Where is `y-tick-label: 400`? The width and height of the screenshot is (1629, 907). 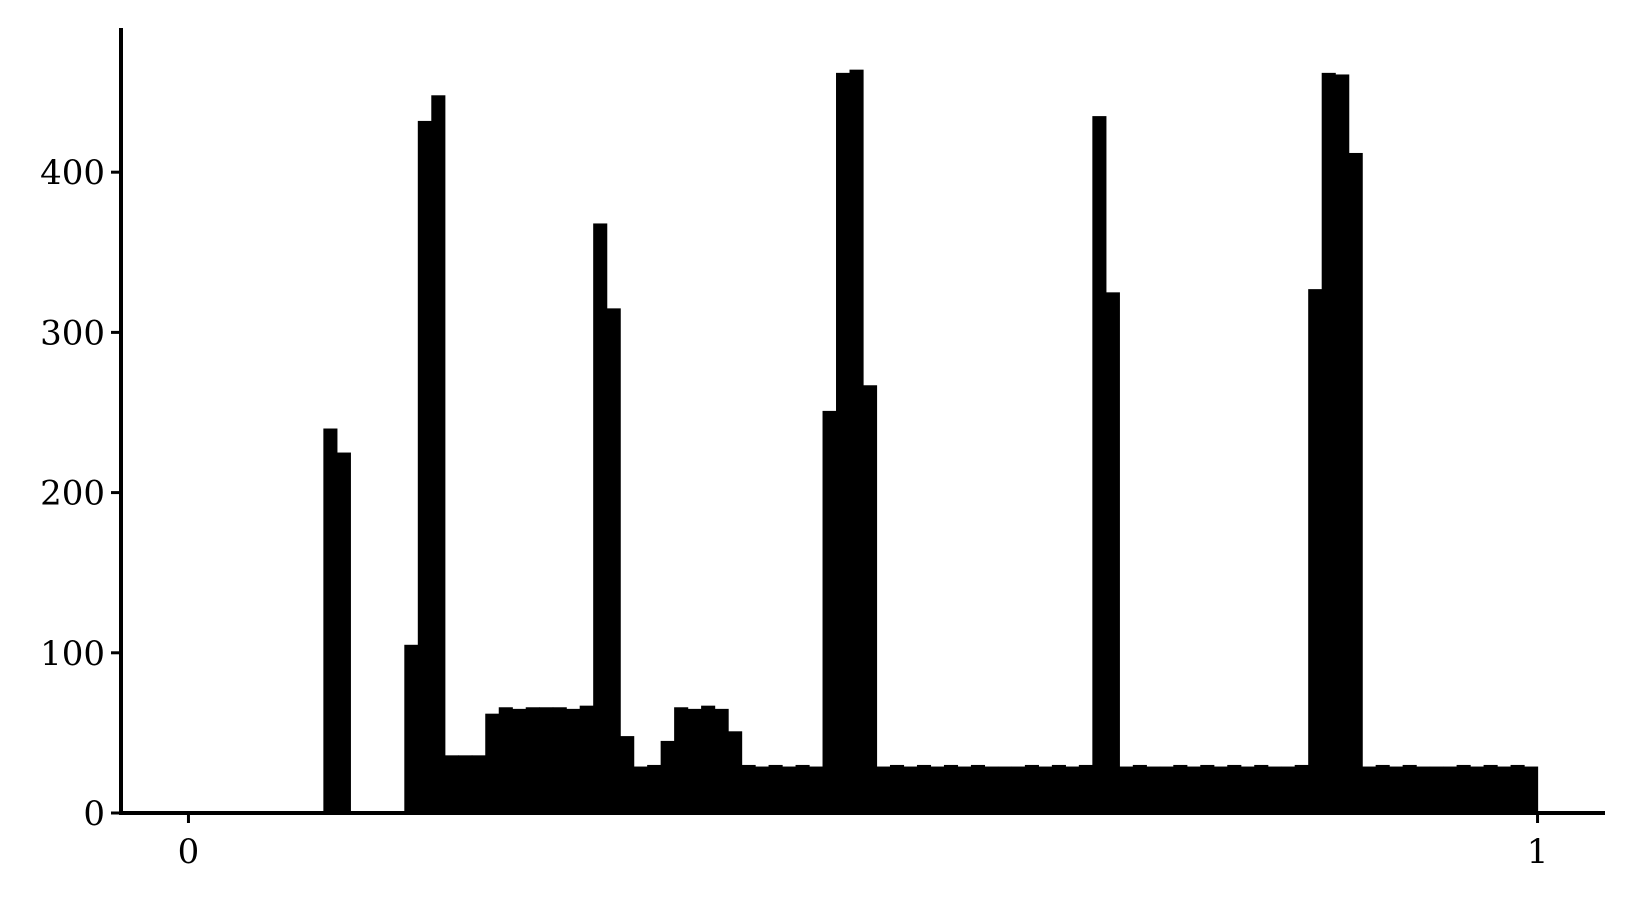 y-tick-label: 400 is located at coordinates (72, 173).